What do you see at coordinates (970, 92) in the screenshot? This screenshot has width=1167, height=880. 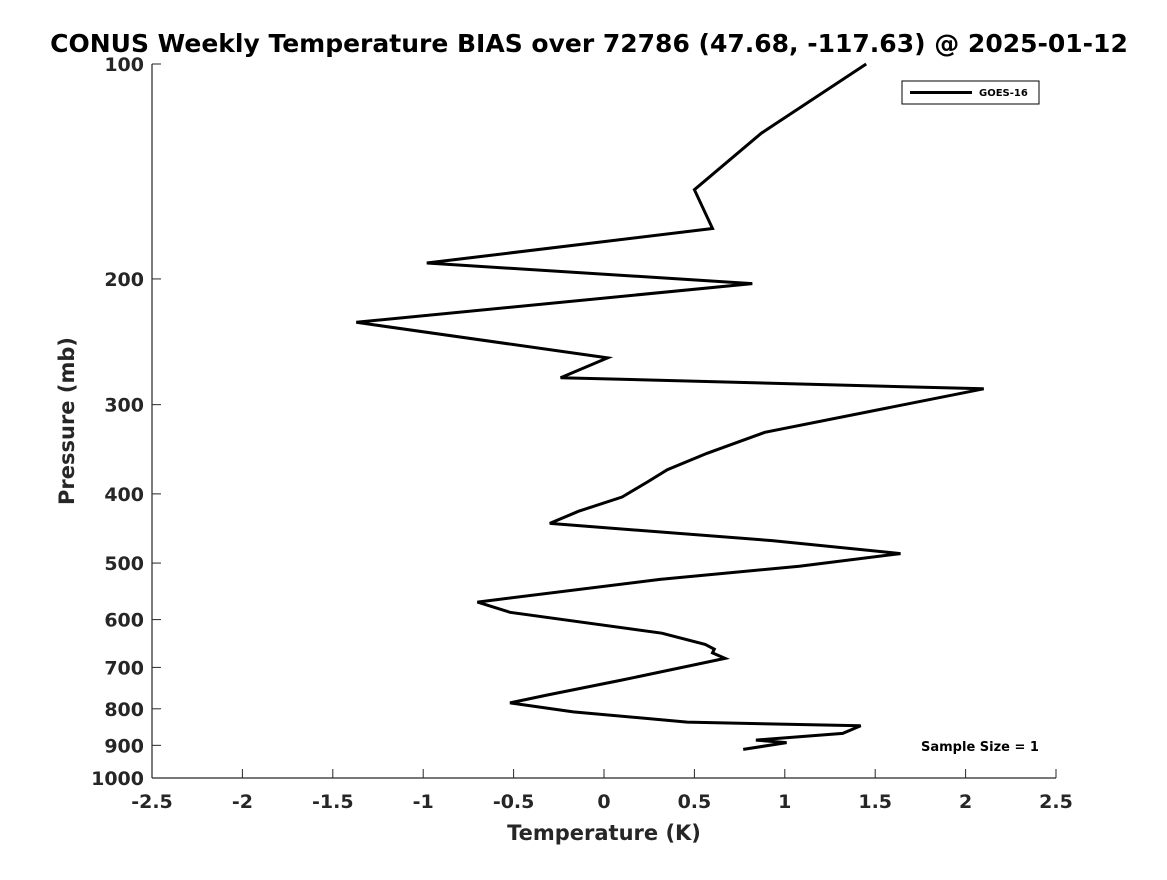 I see `legend: GOES-16` at bounding box center [970, 92].